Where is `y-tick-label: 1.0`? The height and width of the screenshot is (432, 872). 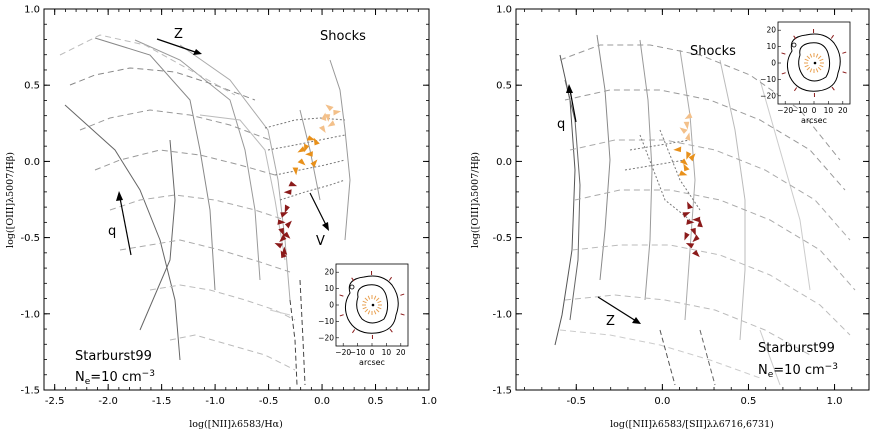
y-tick-label: 1.0 is located at coordinates (504, 10).